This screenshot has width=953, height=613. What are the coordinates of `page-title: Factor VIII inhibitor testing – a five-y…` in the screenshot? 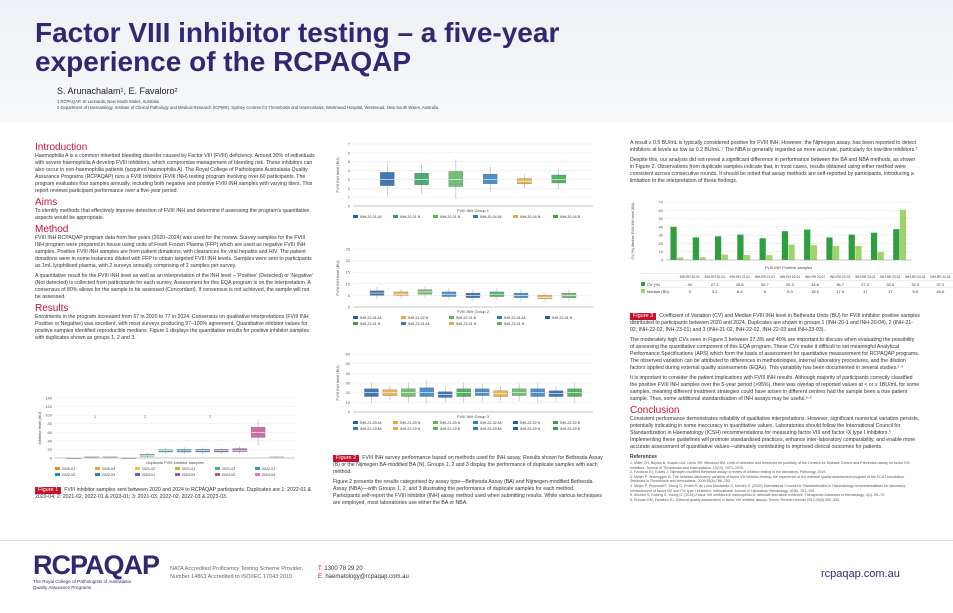 It's located at (297, 47).